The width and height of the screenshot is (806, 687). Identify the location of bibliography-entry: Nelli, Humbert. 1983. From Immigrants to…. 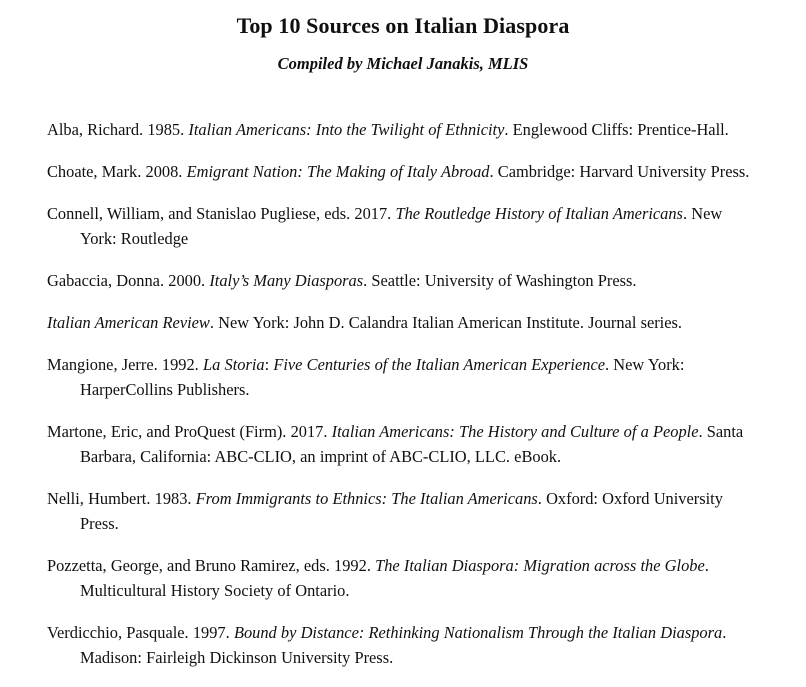
(399, 511).